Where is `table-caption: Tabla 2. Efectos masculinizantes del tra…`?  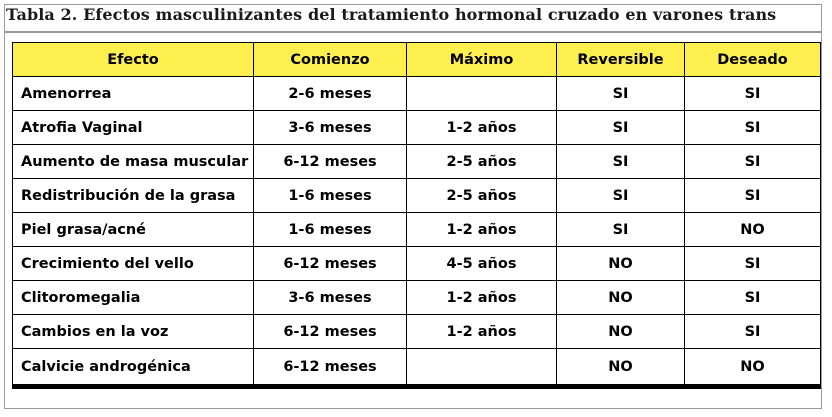
table-caption: Tabla 2. Efectos masculinizantes del tra… is located at coordinates (391, 14).